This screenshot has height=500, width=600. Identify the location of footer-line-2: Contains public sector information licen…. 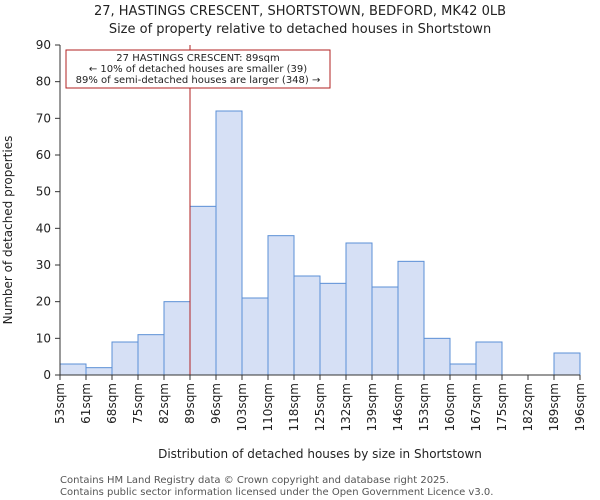
(276, 492).